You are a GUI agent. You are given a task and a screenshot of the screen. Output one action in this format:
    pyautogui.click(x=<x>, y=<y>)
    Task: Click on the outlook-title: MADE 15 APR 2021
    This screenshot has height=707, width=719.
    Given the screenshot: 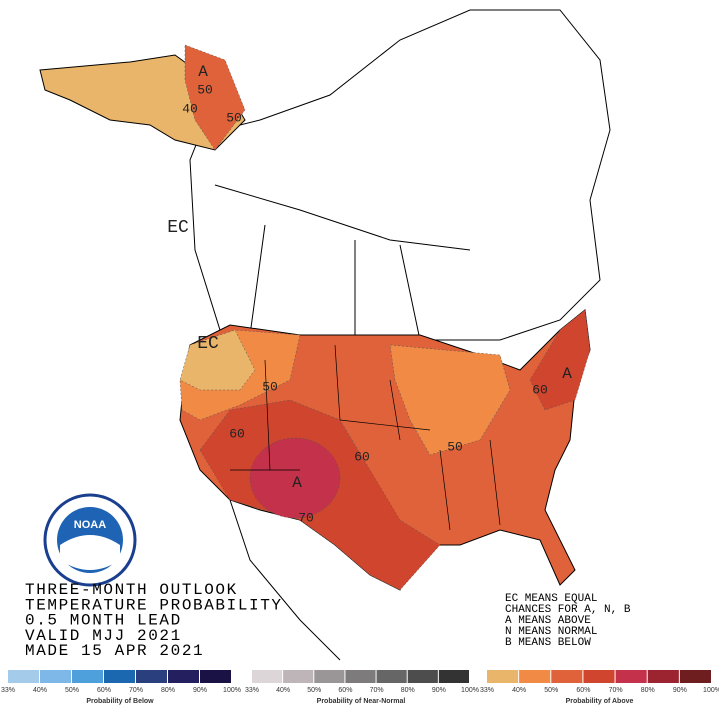 What is the action you would take?
    pyautogui.click(x=114, y=651)
    